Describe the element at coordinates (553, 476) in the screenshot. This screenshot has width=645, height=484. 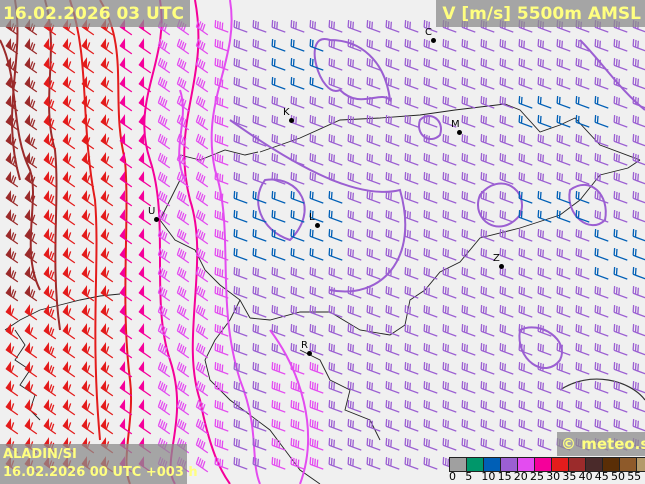
I see `legend-tick: 30` at that location.